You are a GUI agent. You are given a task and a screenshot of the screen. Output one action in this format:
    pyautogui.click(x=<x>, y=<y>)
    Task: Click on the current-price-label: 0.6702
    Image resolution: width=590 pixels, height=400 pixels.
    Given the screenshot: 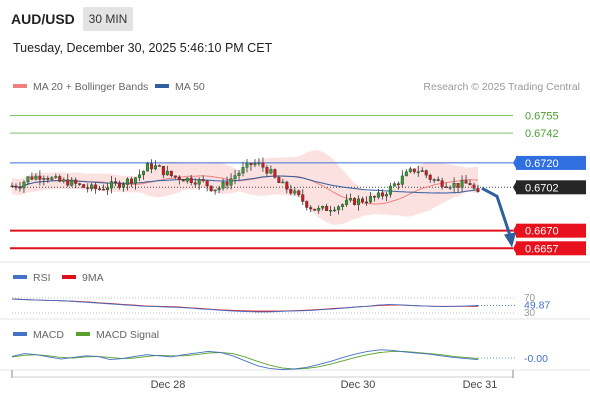 What is the action you would take?
    pyautogui.click(x=542, y=188)
    